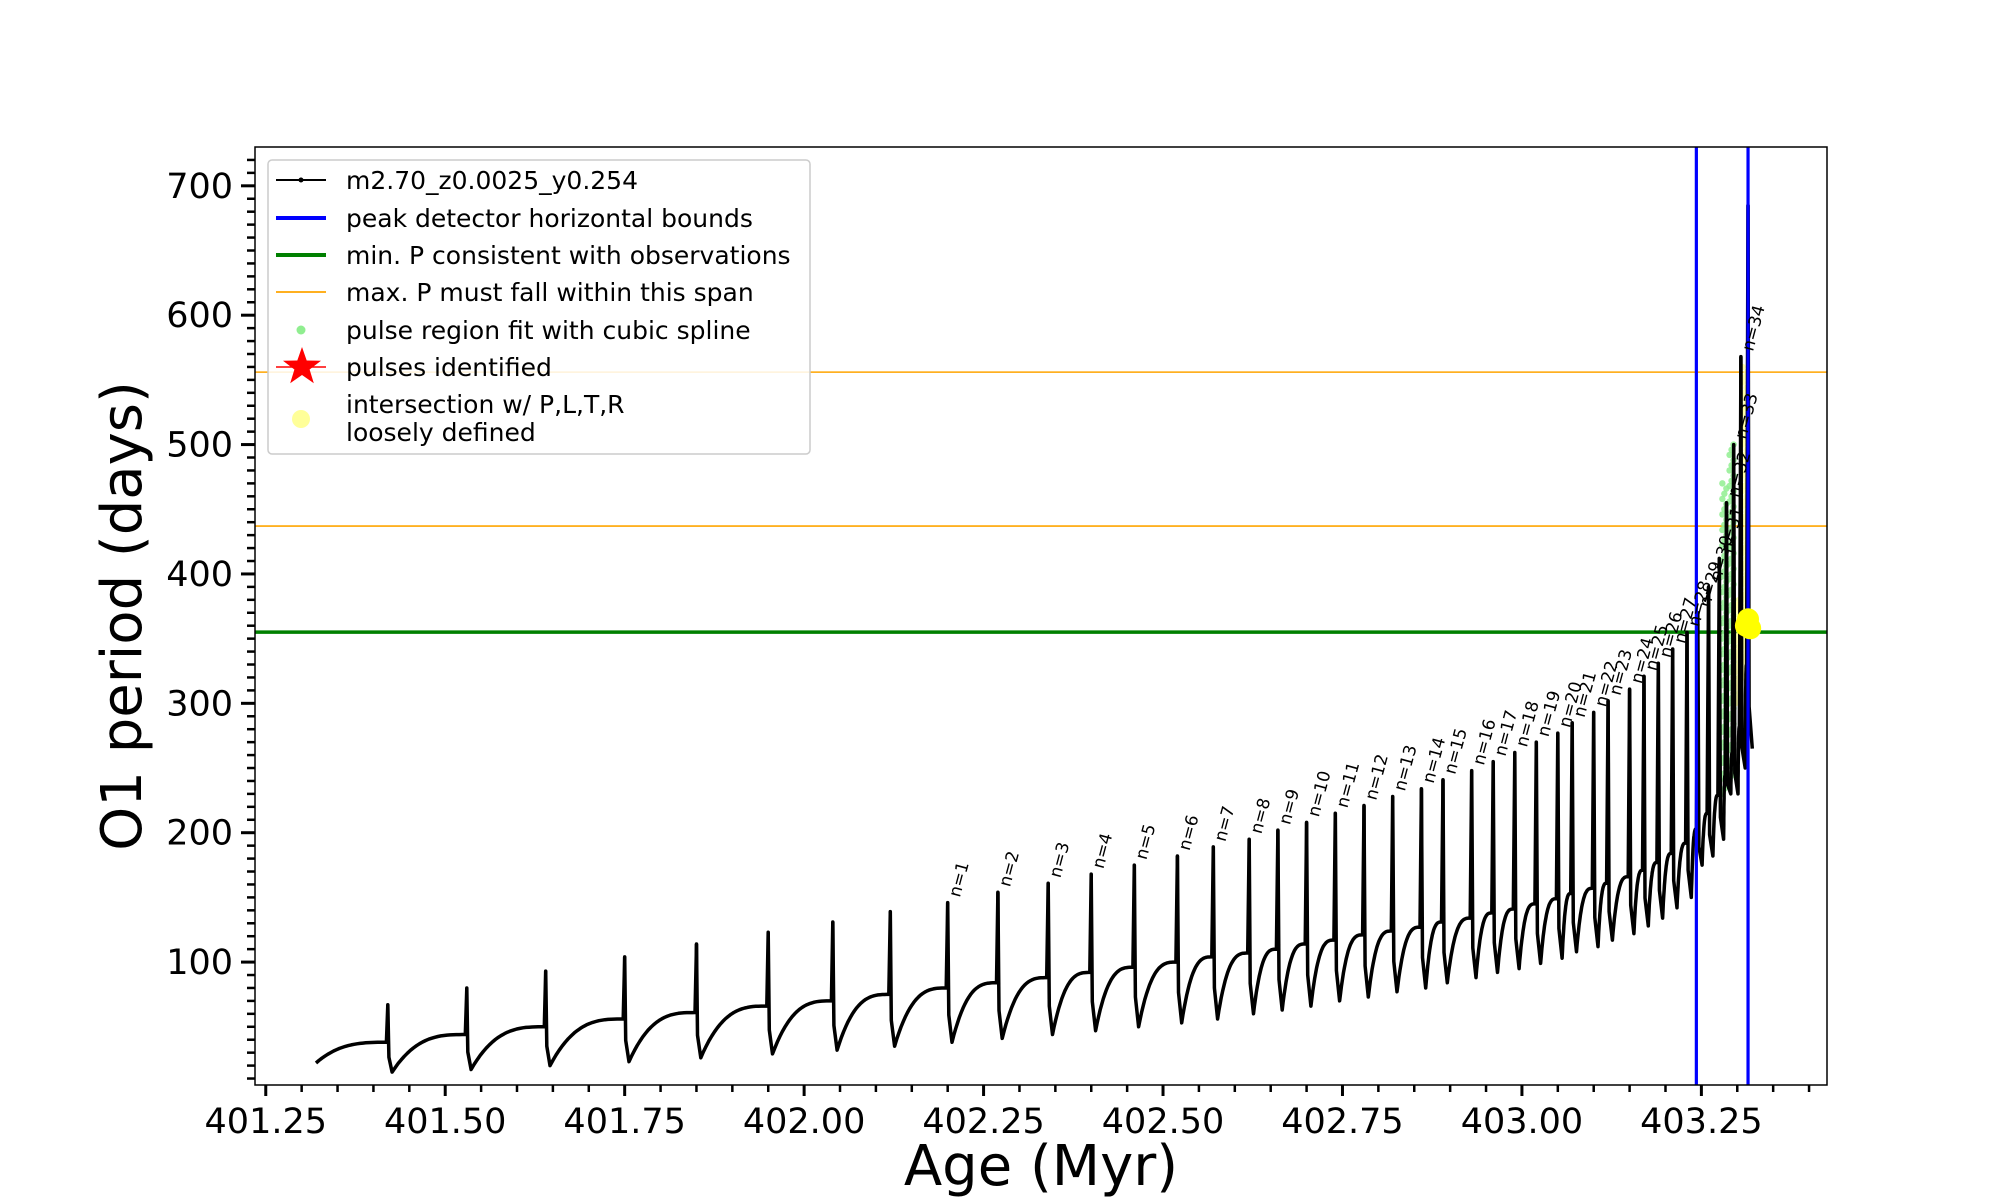 Image resolution: width=2000 pixels, height=1200 pixels. I want to click on pulse-label: n=9, so click(1289, 807).